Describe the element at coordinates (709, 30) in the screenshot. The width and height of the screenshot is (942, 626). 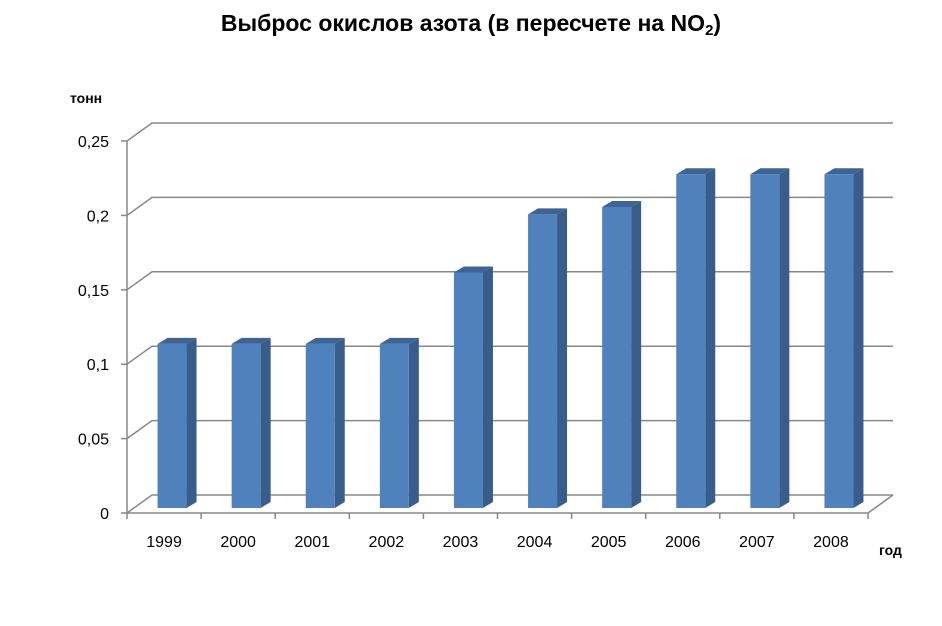
I see `chart-title-subscript: 2` at that location.